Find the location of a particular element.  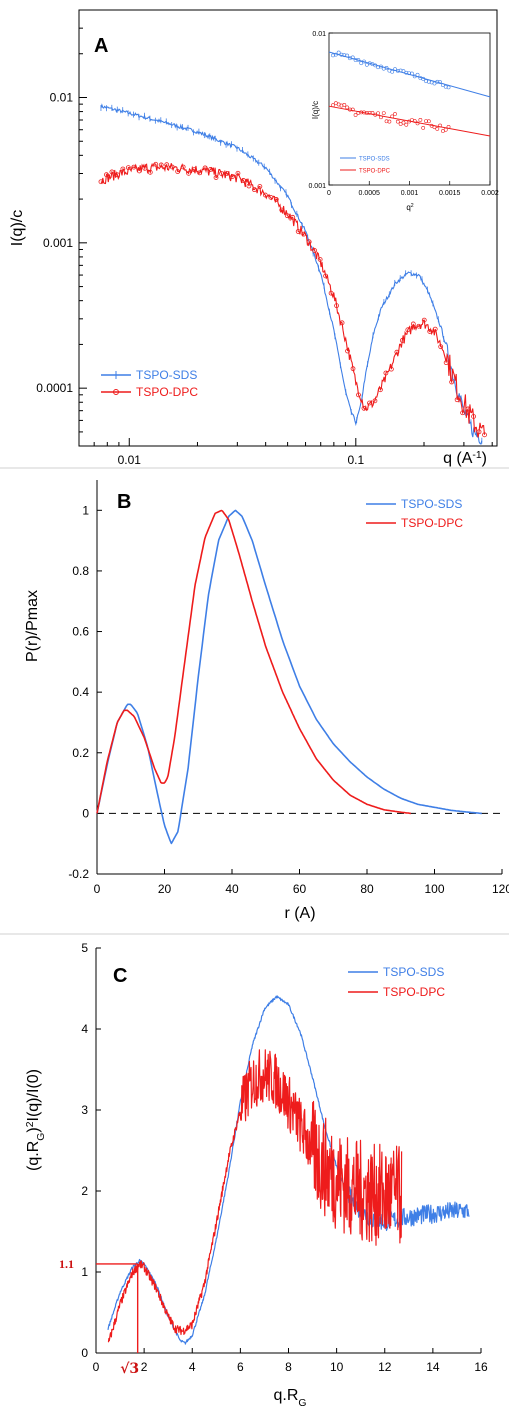

y-tick-label: 0.4 is located at coordinates (80, 692).